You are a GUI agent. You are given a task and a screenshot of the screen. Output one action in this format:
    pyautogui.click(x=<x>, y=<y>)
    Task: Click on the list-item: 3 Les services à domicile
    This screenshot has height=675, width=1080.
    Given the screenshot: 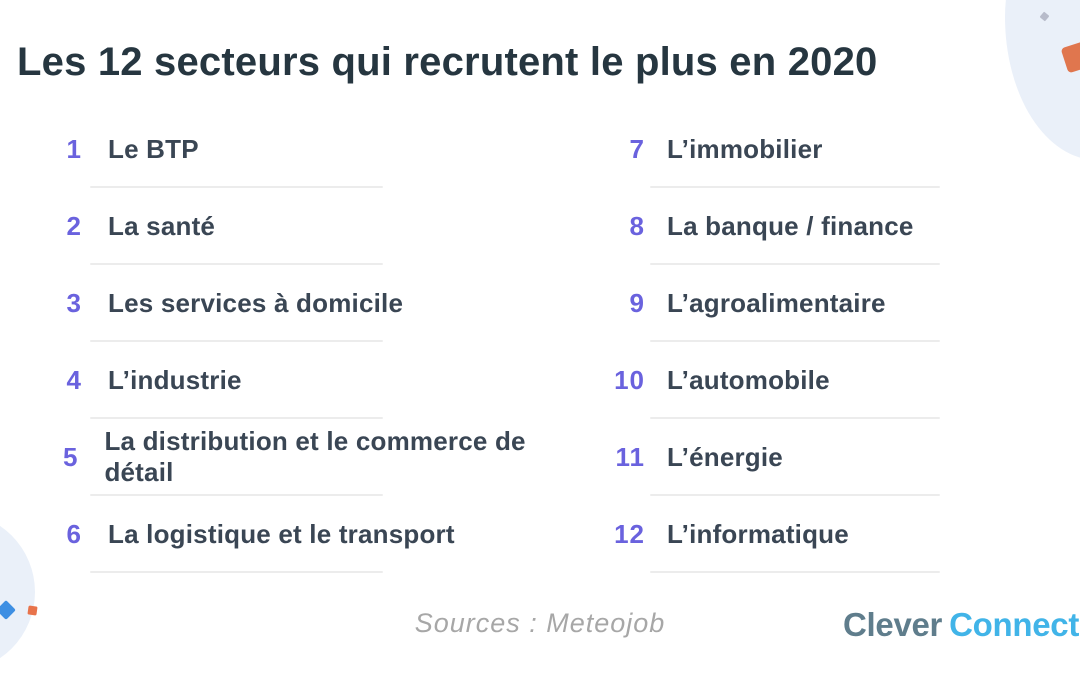 What is the action you would take?
    pyautogui.click(x=300, y=303)
    